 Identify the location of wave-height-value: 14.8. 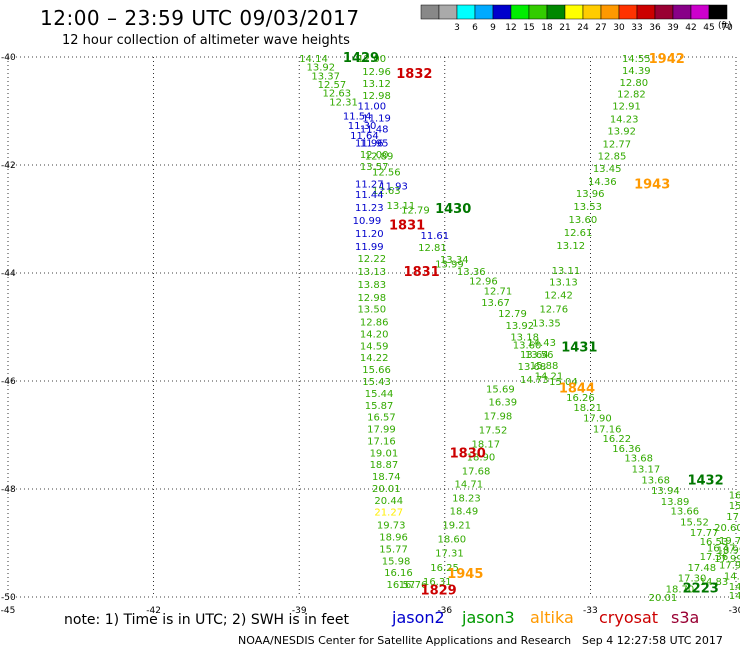
(734, 596).